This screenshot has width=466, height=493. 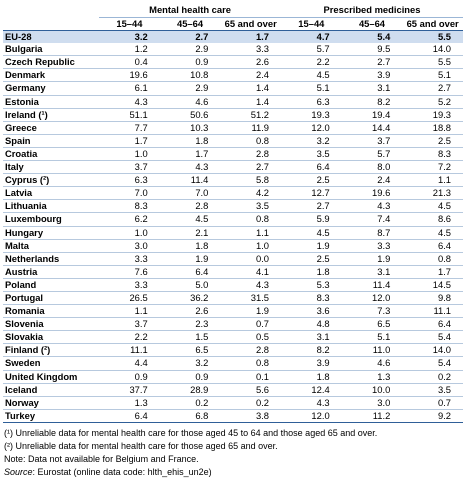 What do you see at coordinates (251, 193) in the screenshot?
I see `value-cell: 4.2` at bounding box center [251, 193].